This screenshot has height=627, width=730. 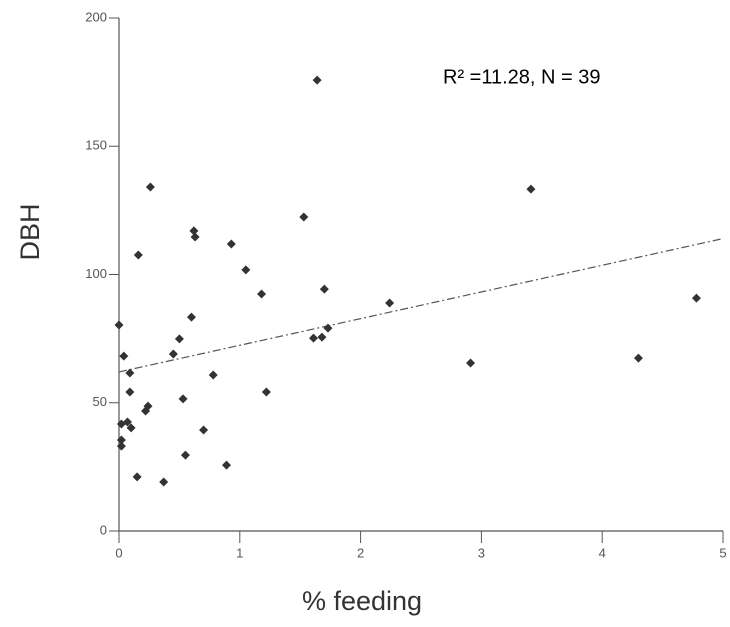 I want to click on y-tick-label: 0, so click(x=103, y=529).